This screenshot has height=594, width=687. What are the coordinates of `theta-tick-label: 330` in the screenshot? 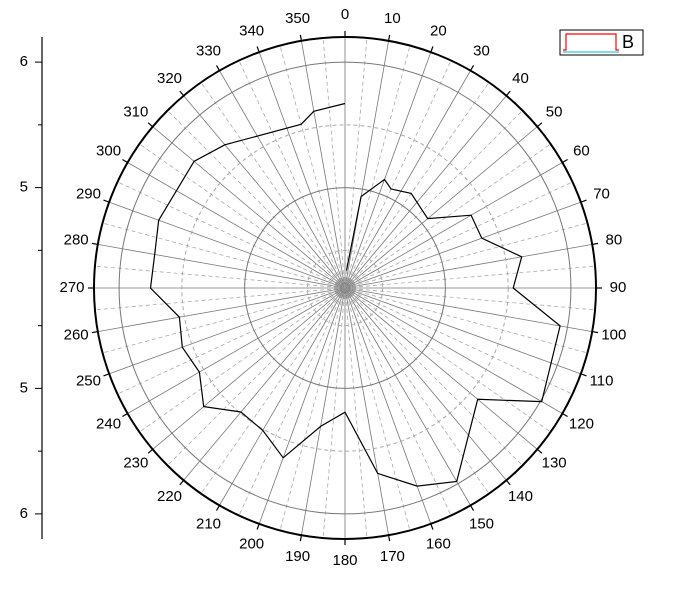 It's located at (208, 51).